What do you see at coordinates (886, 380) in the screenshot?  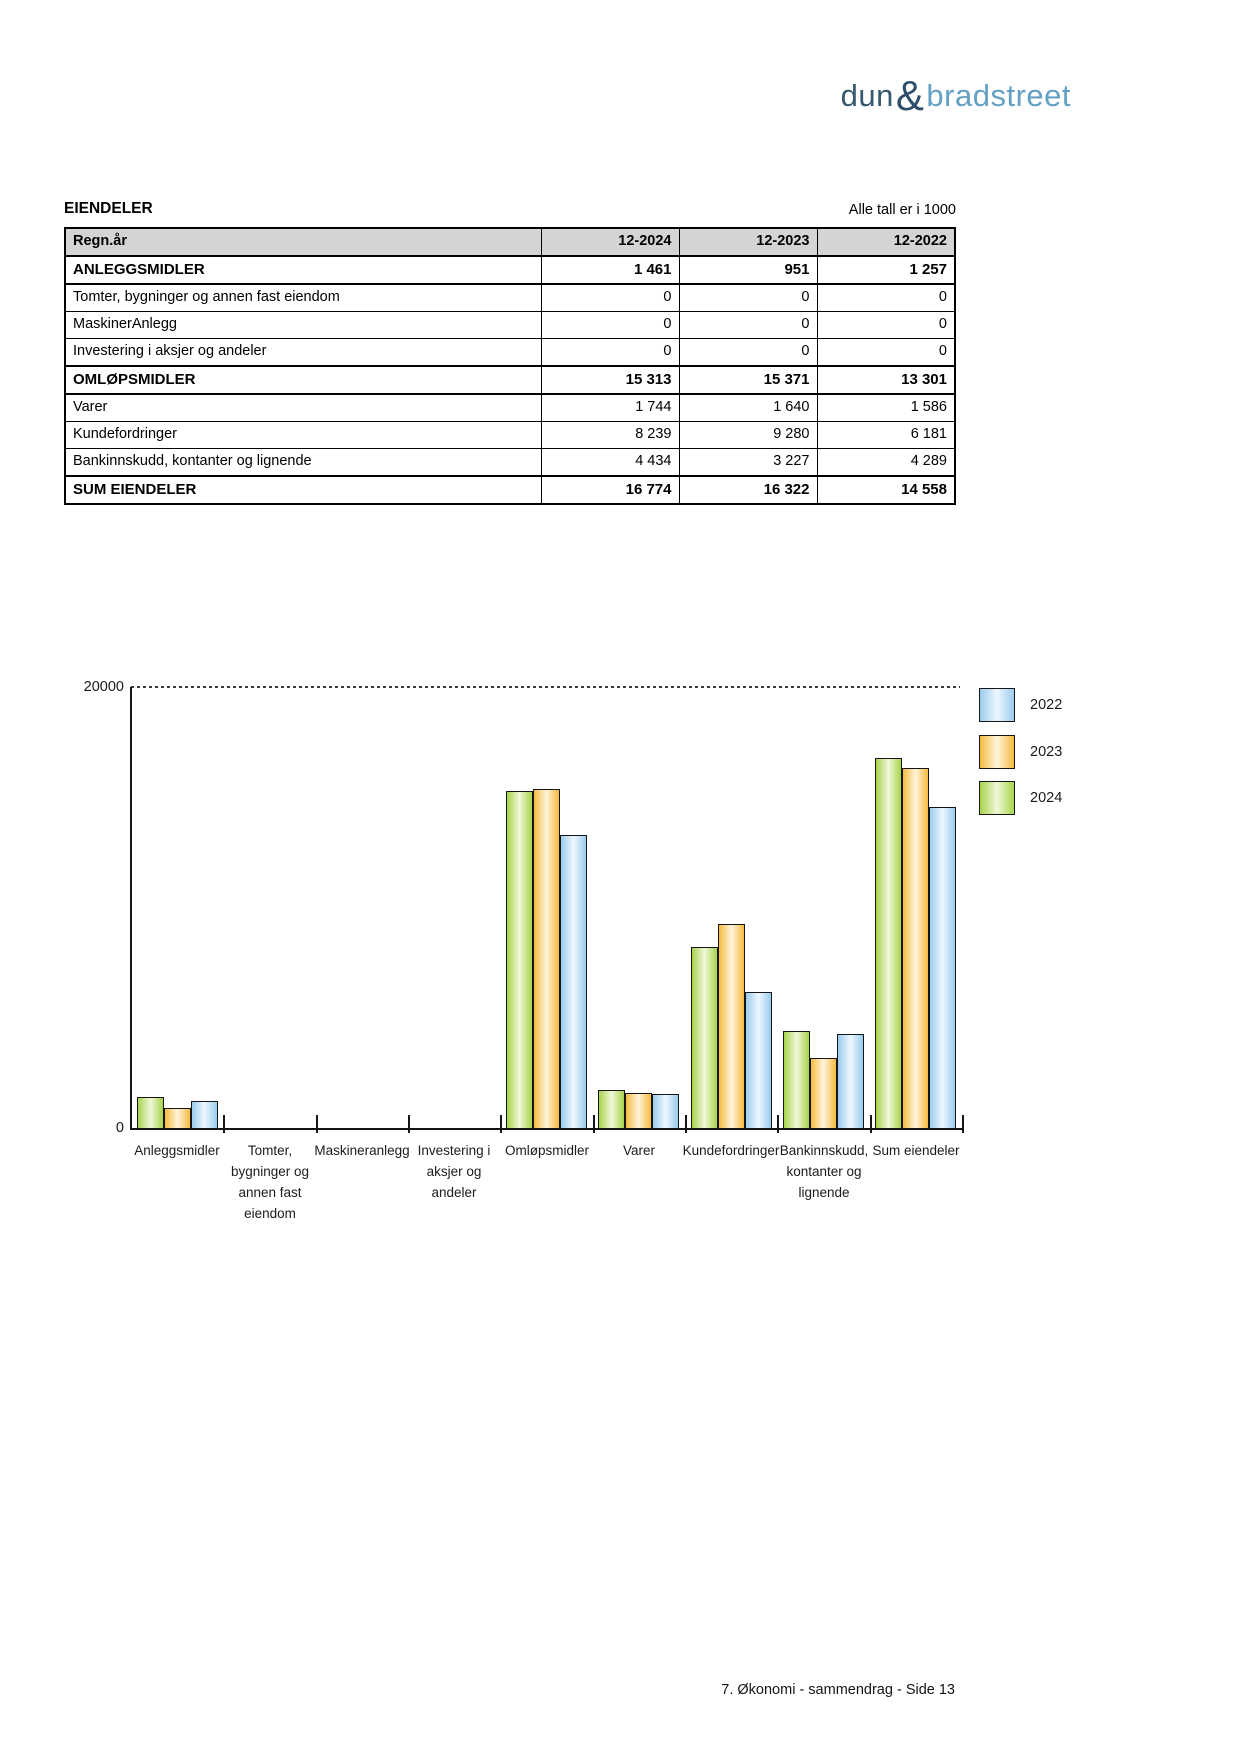 I see `cell-value: 13 301` at bounding box center [886, 380].